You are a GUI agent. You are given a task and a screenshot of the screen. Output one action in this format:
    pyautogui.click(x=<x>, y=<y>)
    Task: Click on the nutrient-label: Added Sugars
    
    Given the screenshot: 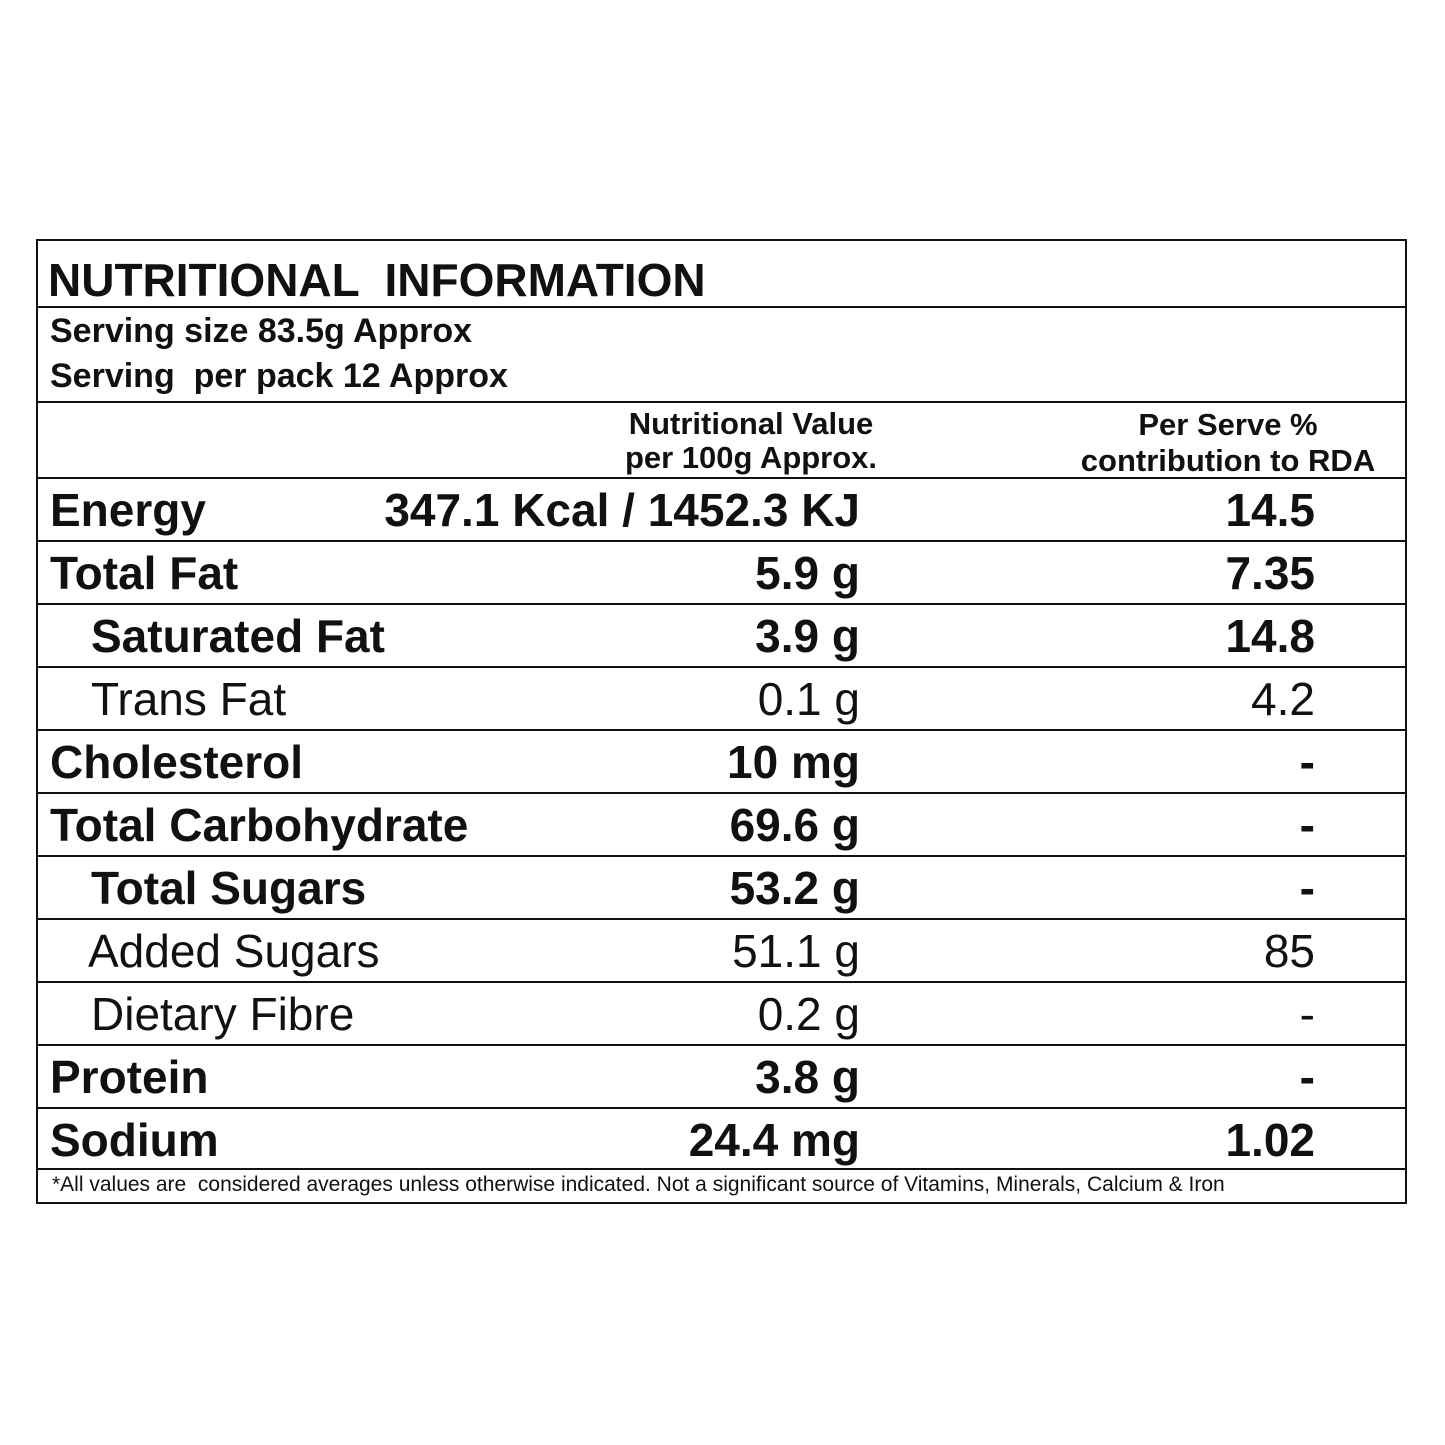 What is the action you would take?
    pyautogui.click(x=234, y=951)
    